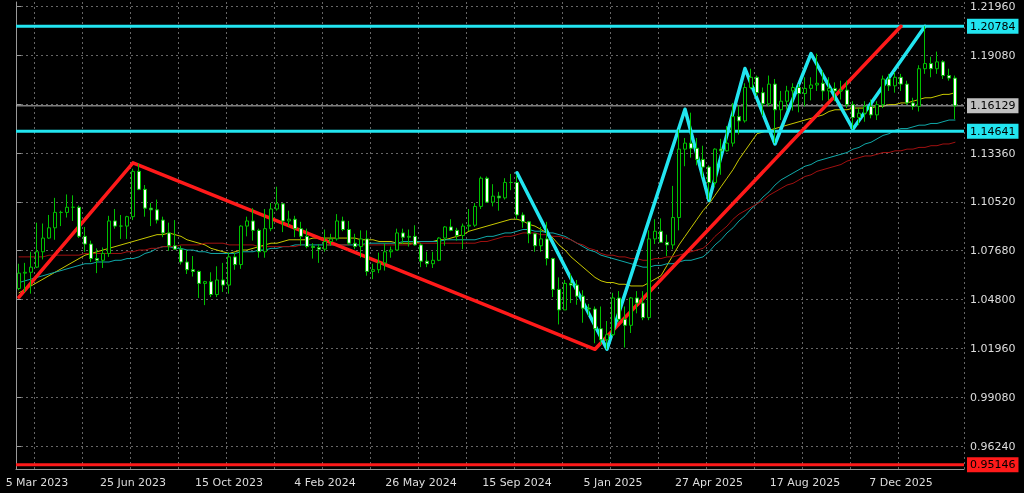 Image resolution: width=1024 pixels, height=493 pixels. What do you see at coordinates (993, 202) in the screenshot?
I see `y-tick-label: 1.10520` at bounding box center [993, 202].